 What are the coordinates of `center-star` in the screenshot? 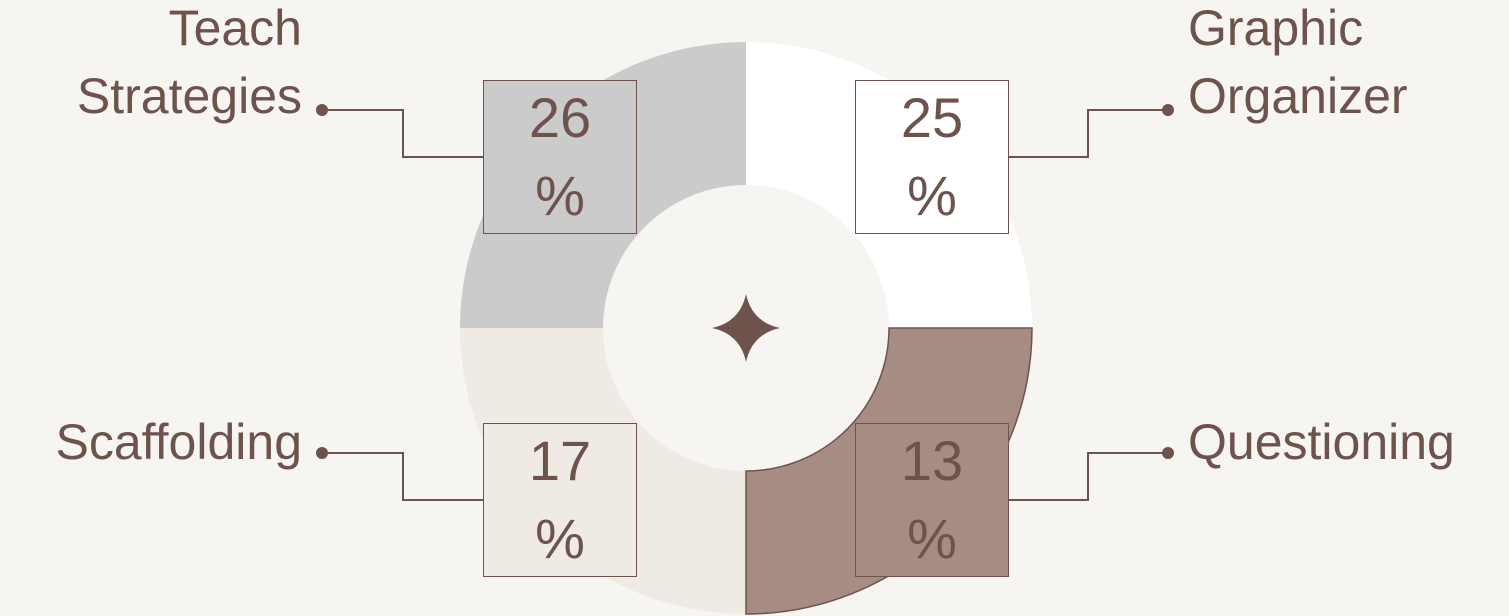 It's located at (746, 328).